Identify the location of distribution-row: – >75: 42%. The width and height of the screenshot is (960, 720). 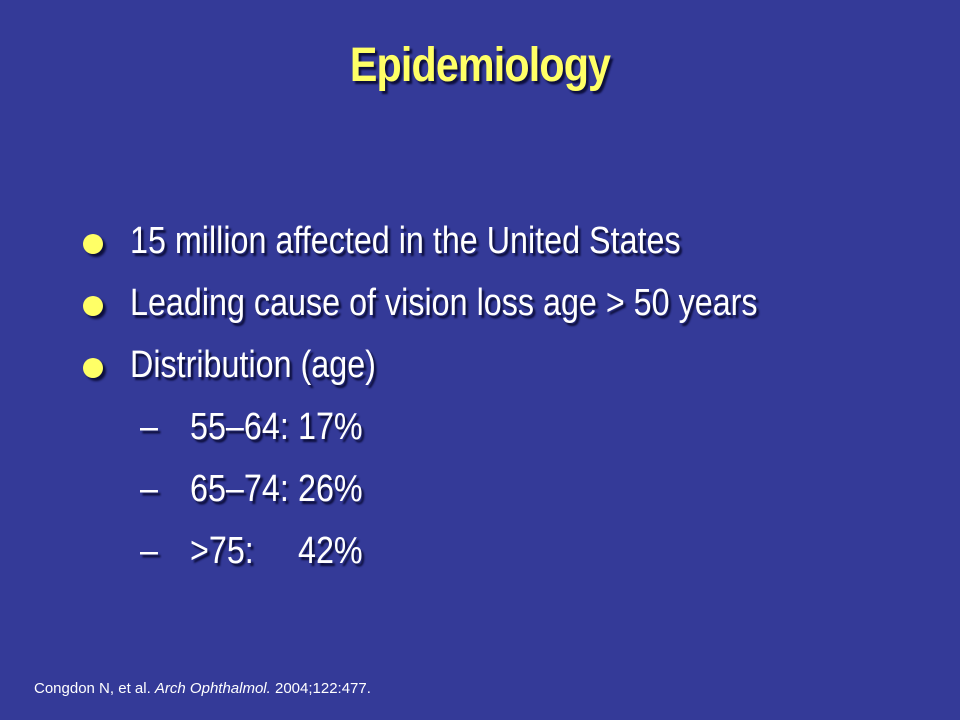
(490, 561).